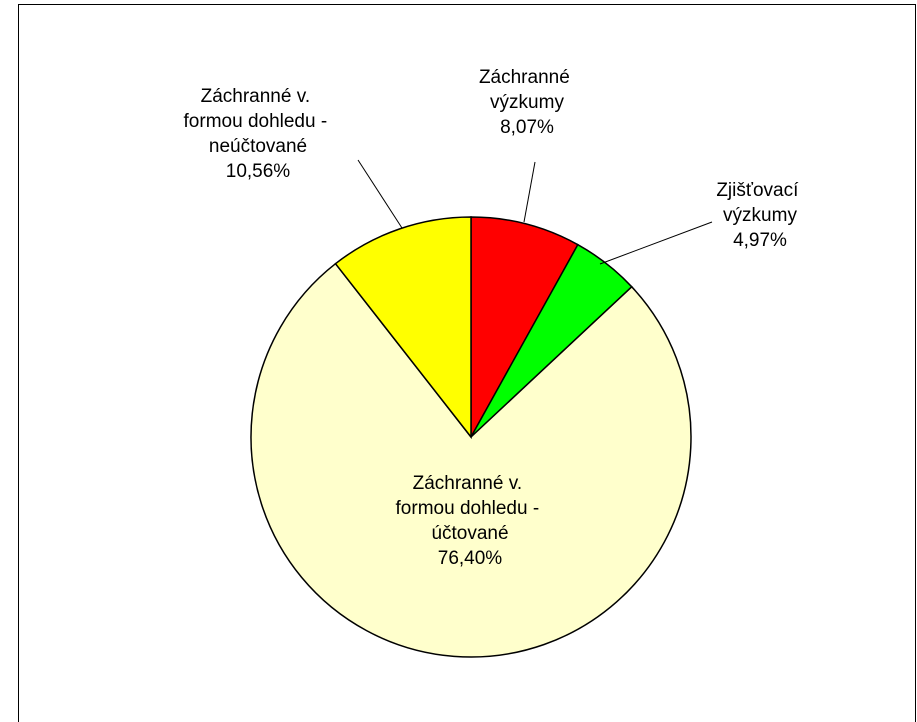 Image resolution: width=917 pixels, height=722 pixels. Describe the element at coordinates (527, 90) in the screenshot. I see `slice-label: Záchranné výzkumy` at that location.